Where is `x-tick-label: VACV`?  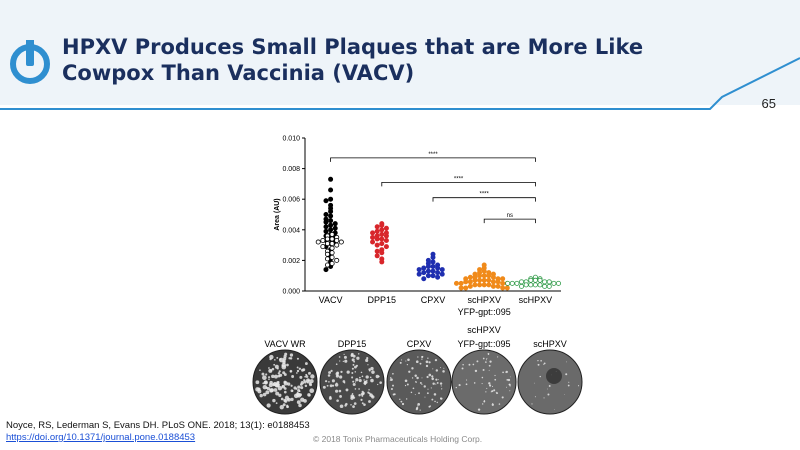
x-tick-label: VACV is located at coordinates (331, 300).